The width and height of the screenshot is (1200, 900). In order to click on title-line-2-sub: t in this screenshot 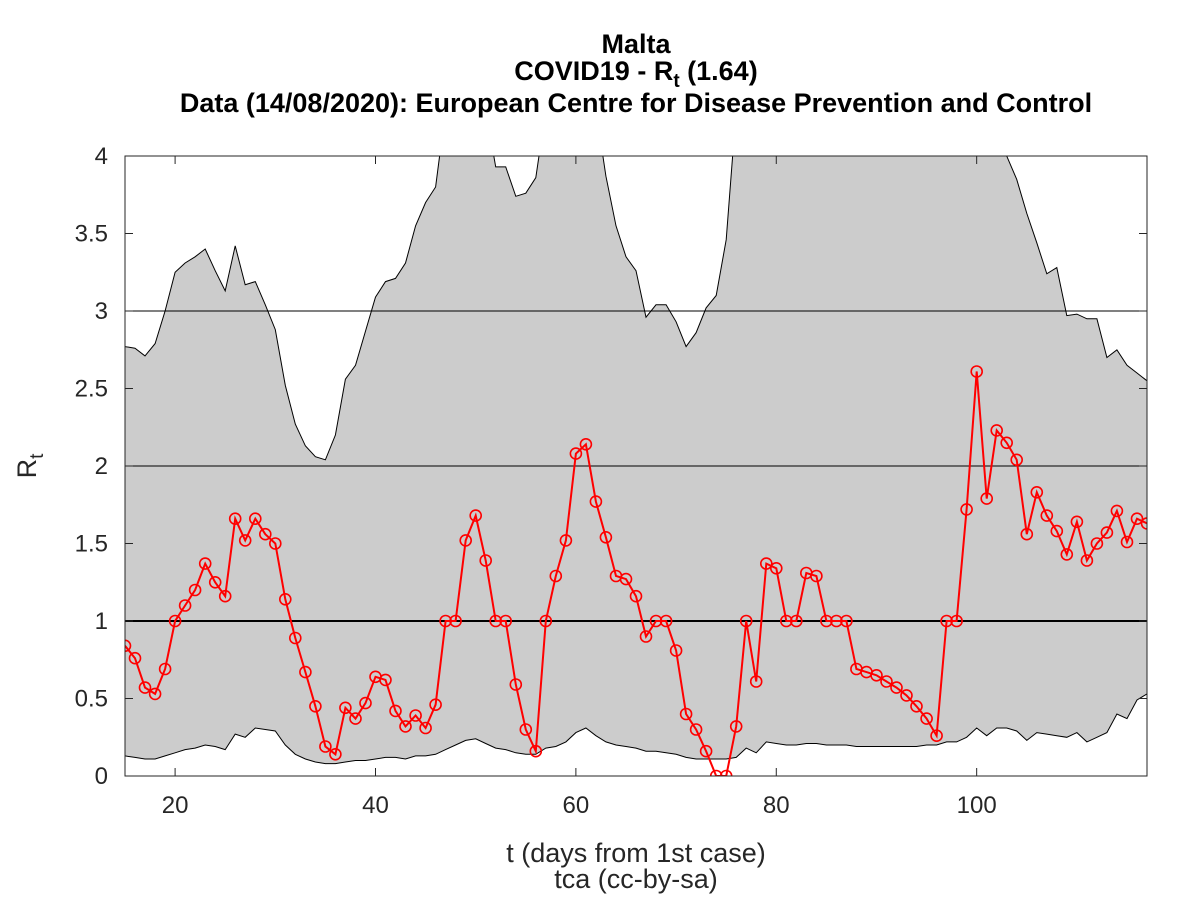, I will do `click(676, 81)`.